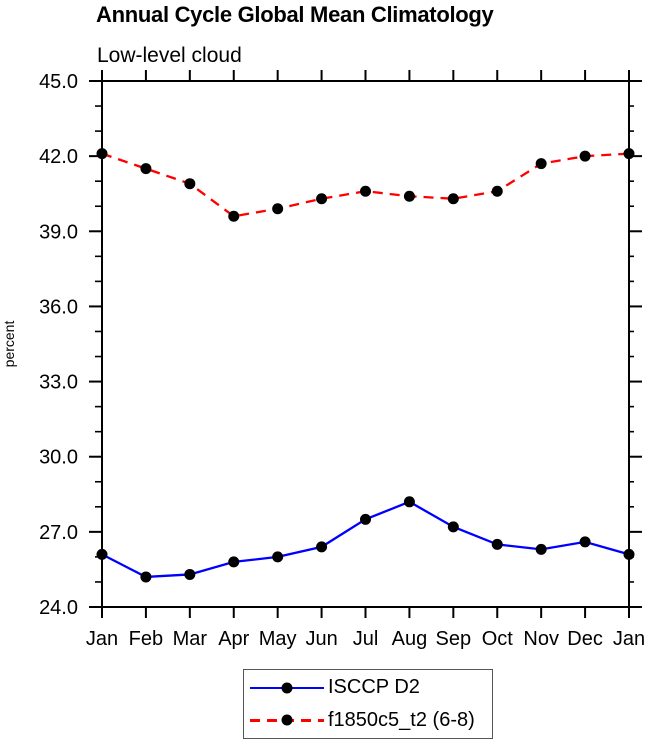  I want to click on y-axis-tick-label: 42.0, so click(58, 157).